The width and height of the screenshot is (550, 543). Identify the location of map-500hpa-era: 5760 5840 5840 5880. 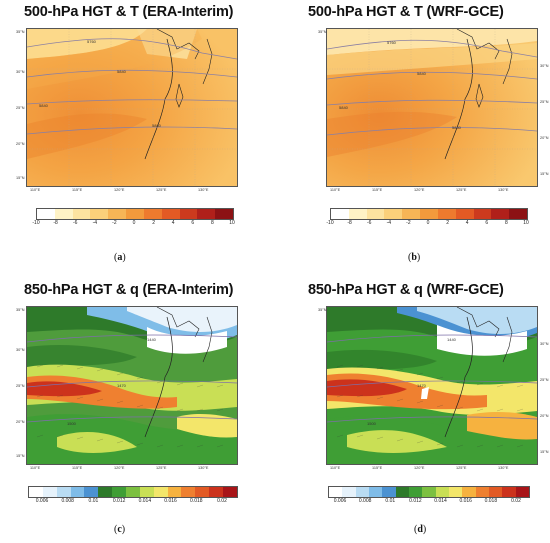
(132, 107).